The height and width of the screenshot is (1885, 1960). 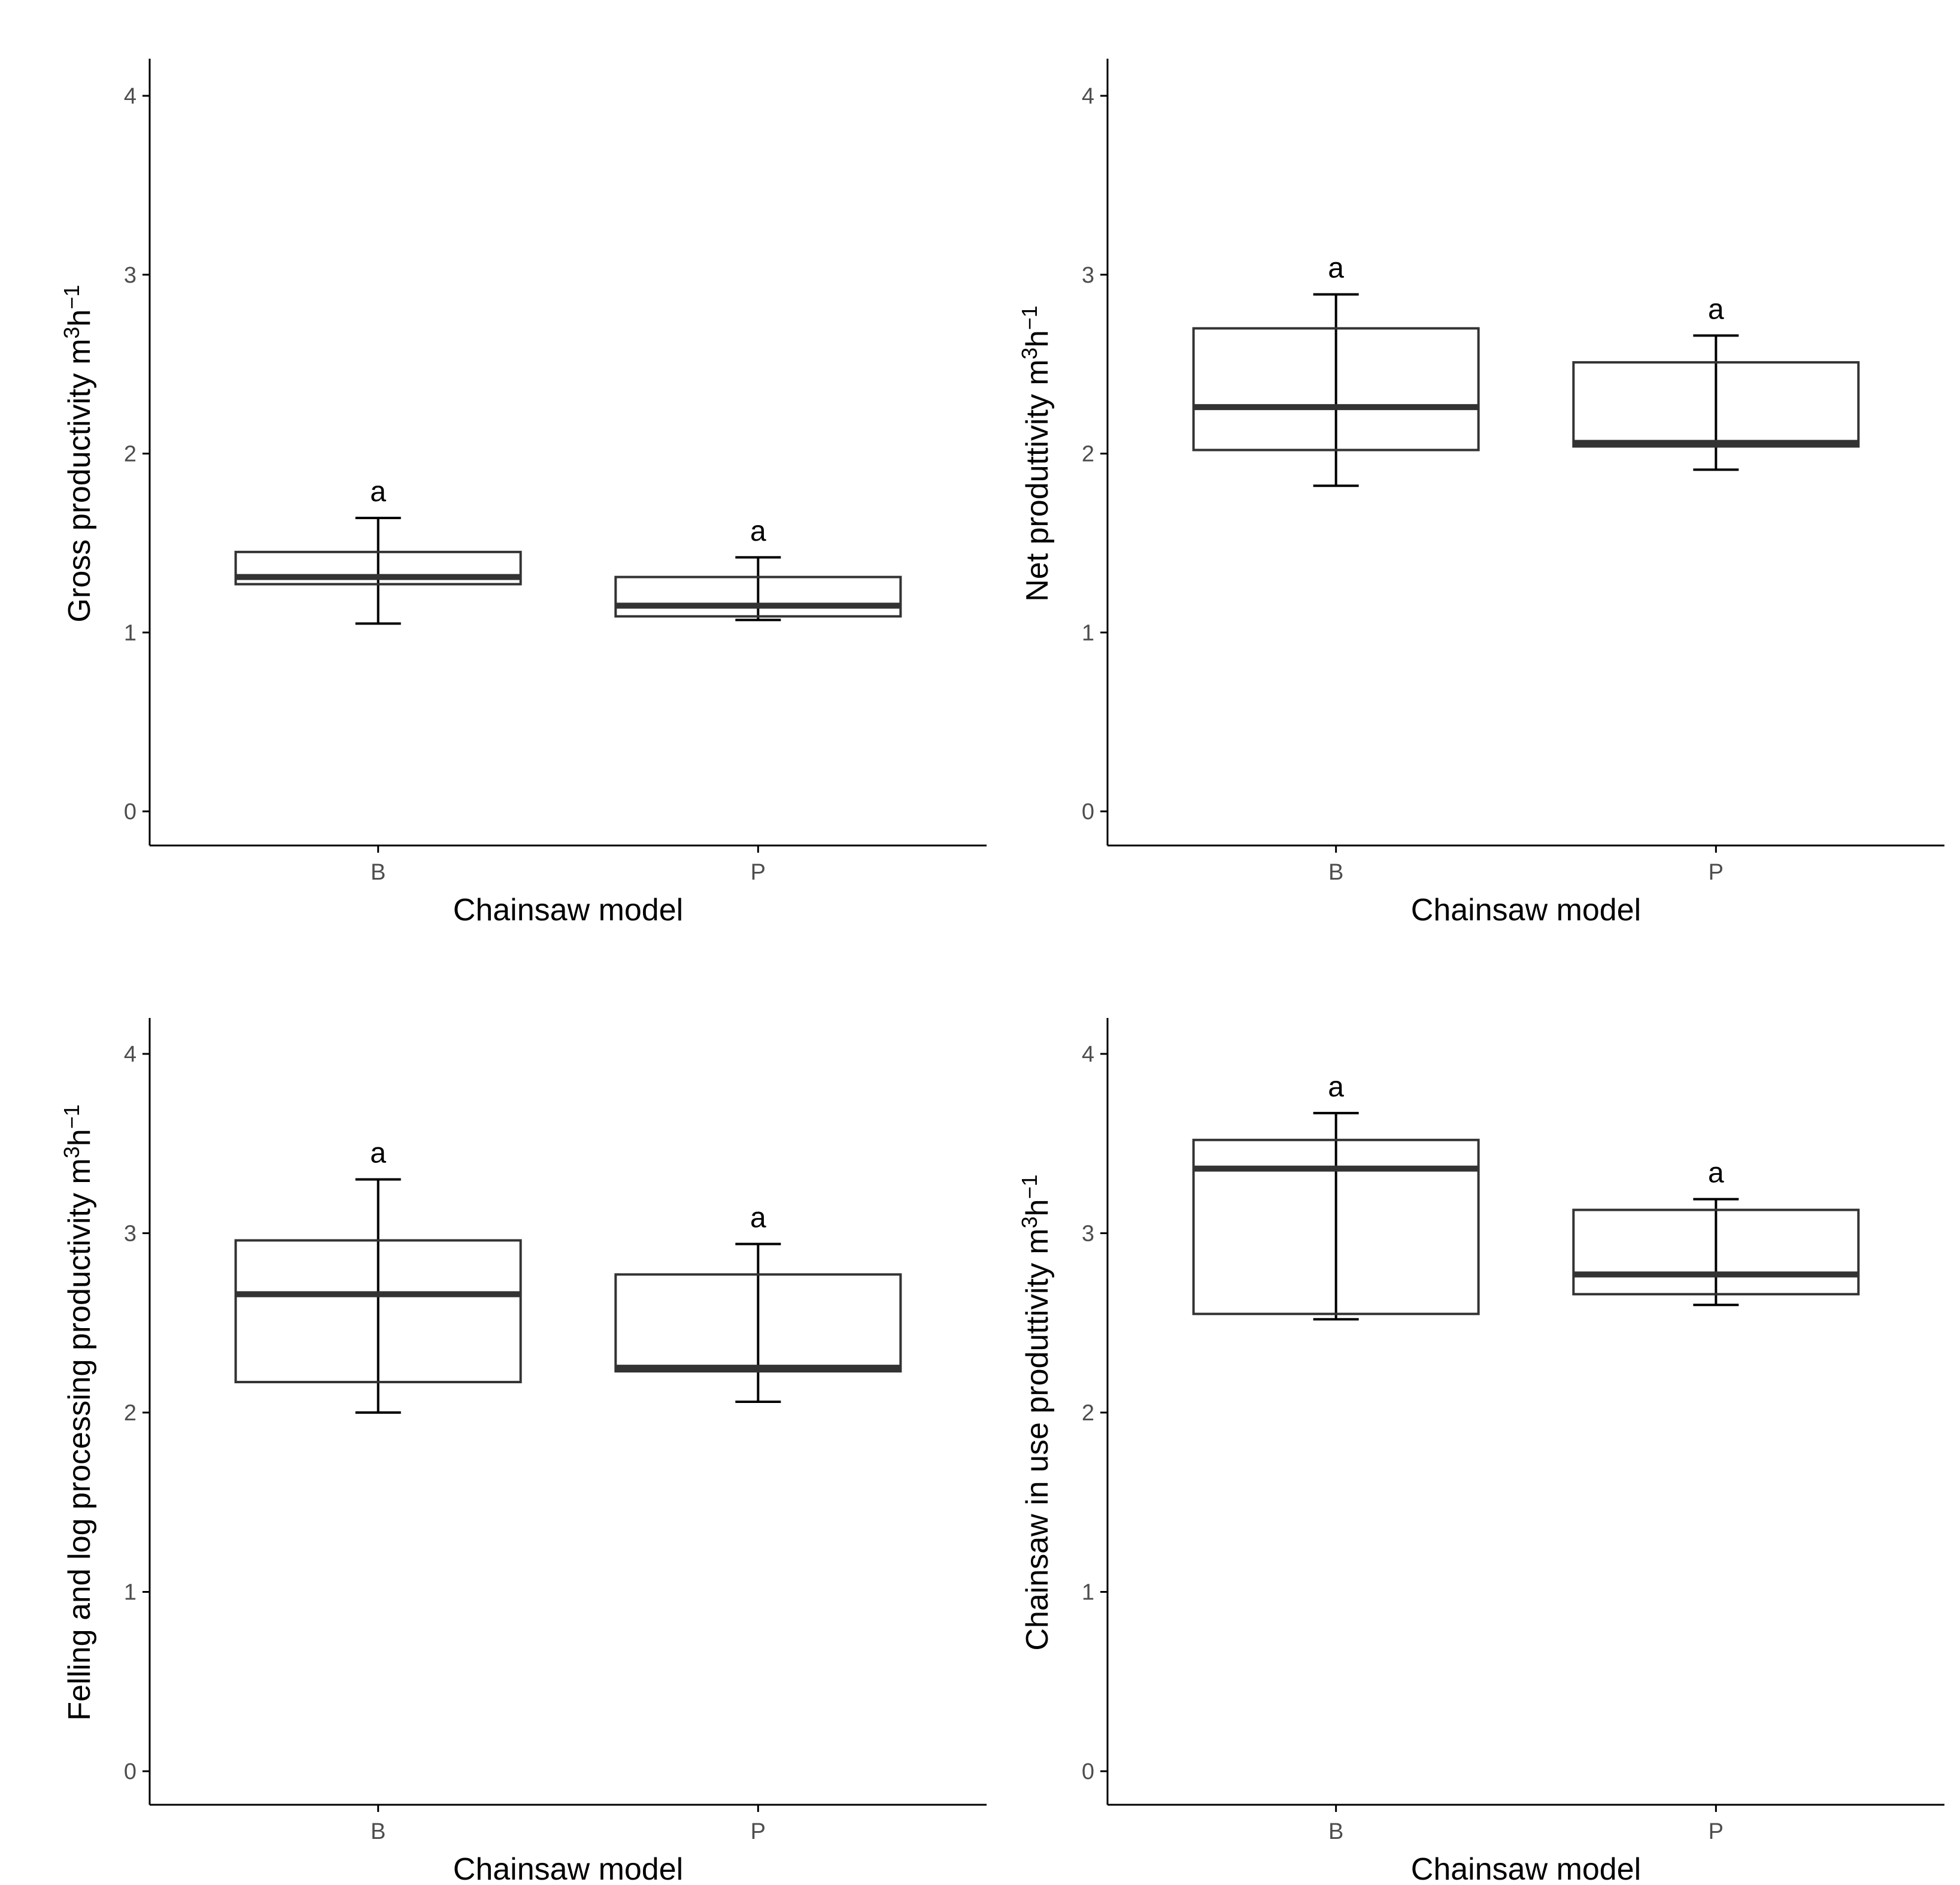 What do you see at coordinates (1036, 1412) in the screenshot?
I see `y-axis-title: Chainsaw in use produttivity m3h−1` at bounding box center [1036, 1412].